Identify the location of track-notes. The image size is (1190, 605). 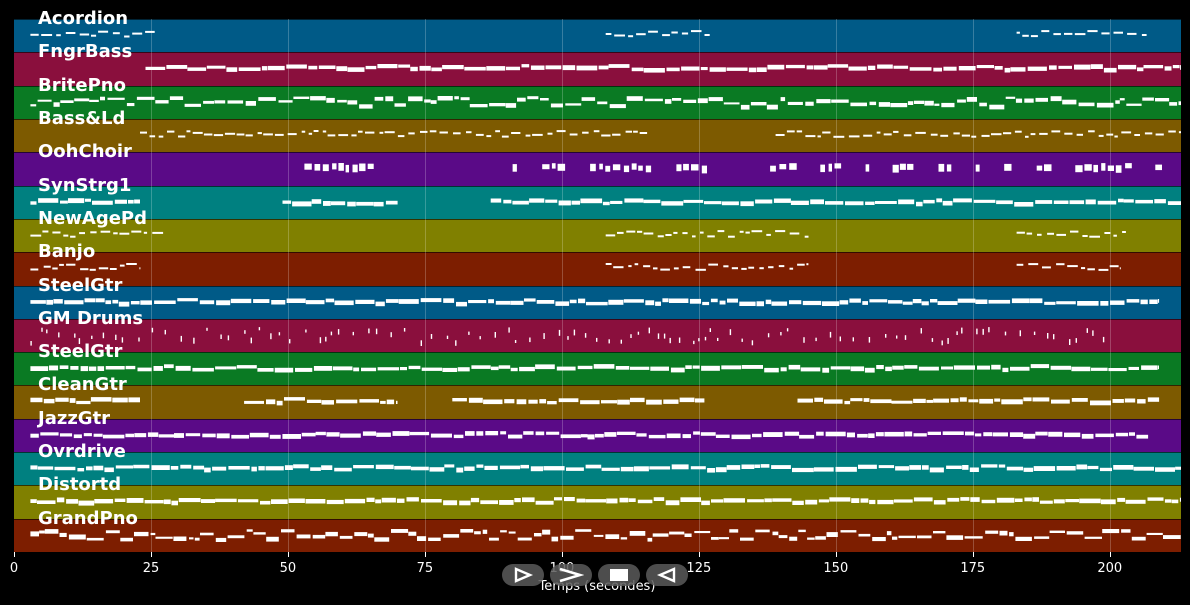
(733, 168).